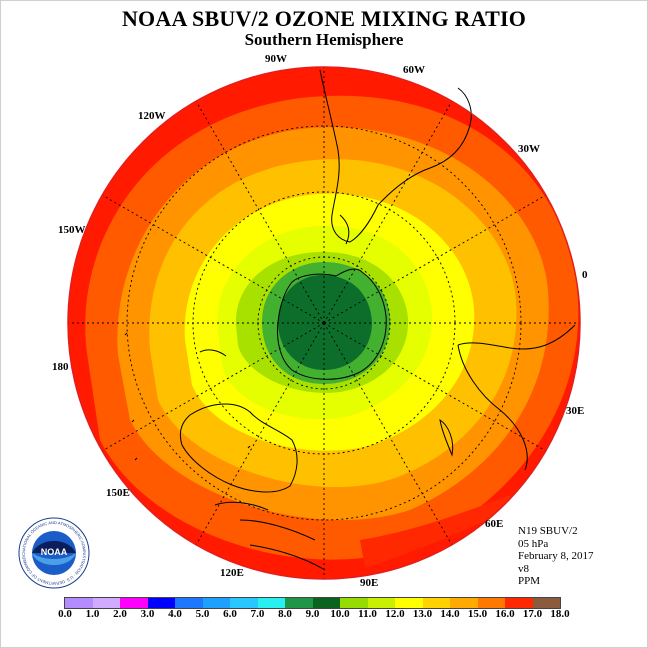  What do you see at coordinates (529, 581) in the screenshot?
I see `units-label: PPM` at bounding box center [529, 581].